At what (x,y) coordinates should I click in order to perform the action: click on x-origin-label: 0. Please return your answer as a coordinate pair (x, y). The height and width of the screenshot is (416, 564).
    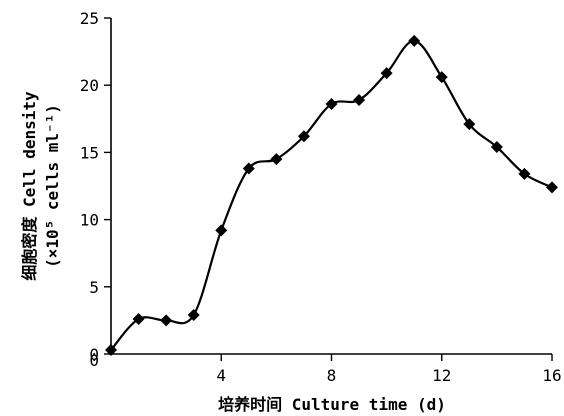
    Looking at the image, I should click on (94, 360).